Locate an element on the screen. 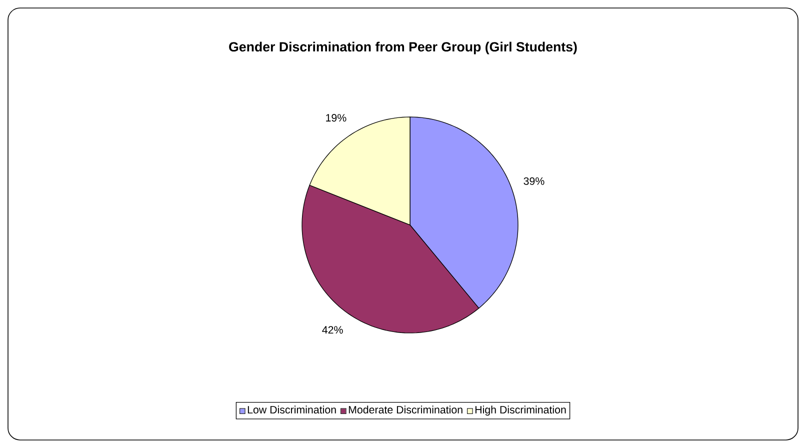  legend-label: High Discrimination is located at coordinates (520, 411).